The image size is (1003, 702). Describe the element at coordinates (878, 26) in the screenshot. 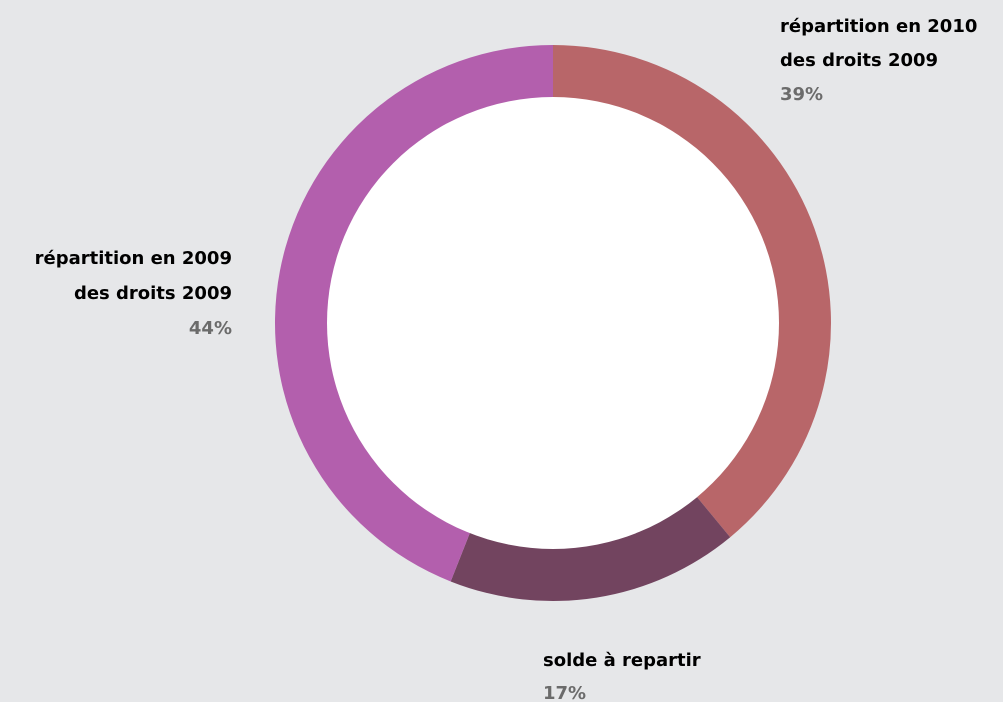

I see `slice-label-1-line-1: répartition en 2010` at that location.